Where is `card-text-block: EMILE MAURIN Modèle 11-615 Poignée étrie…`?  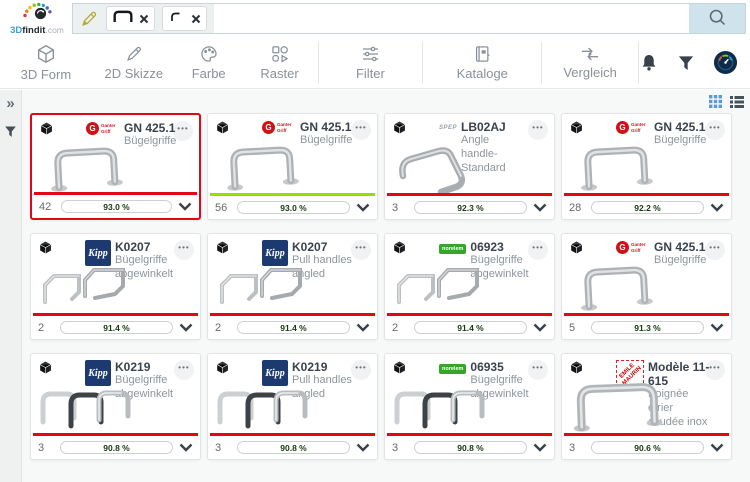
card-text-block: EMILE MAURIN Modèle 11-615 Poignée étrie… is located at coordinates (669, 395).